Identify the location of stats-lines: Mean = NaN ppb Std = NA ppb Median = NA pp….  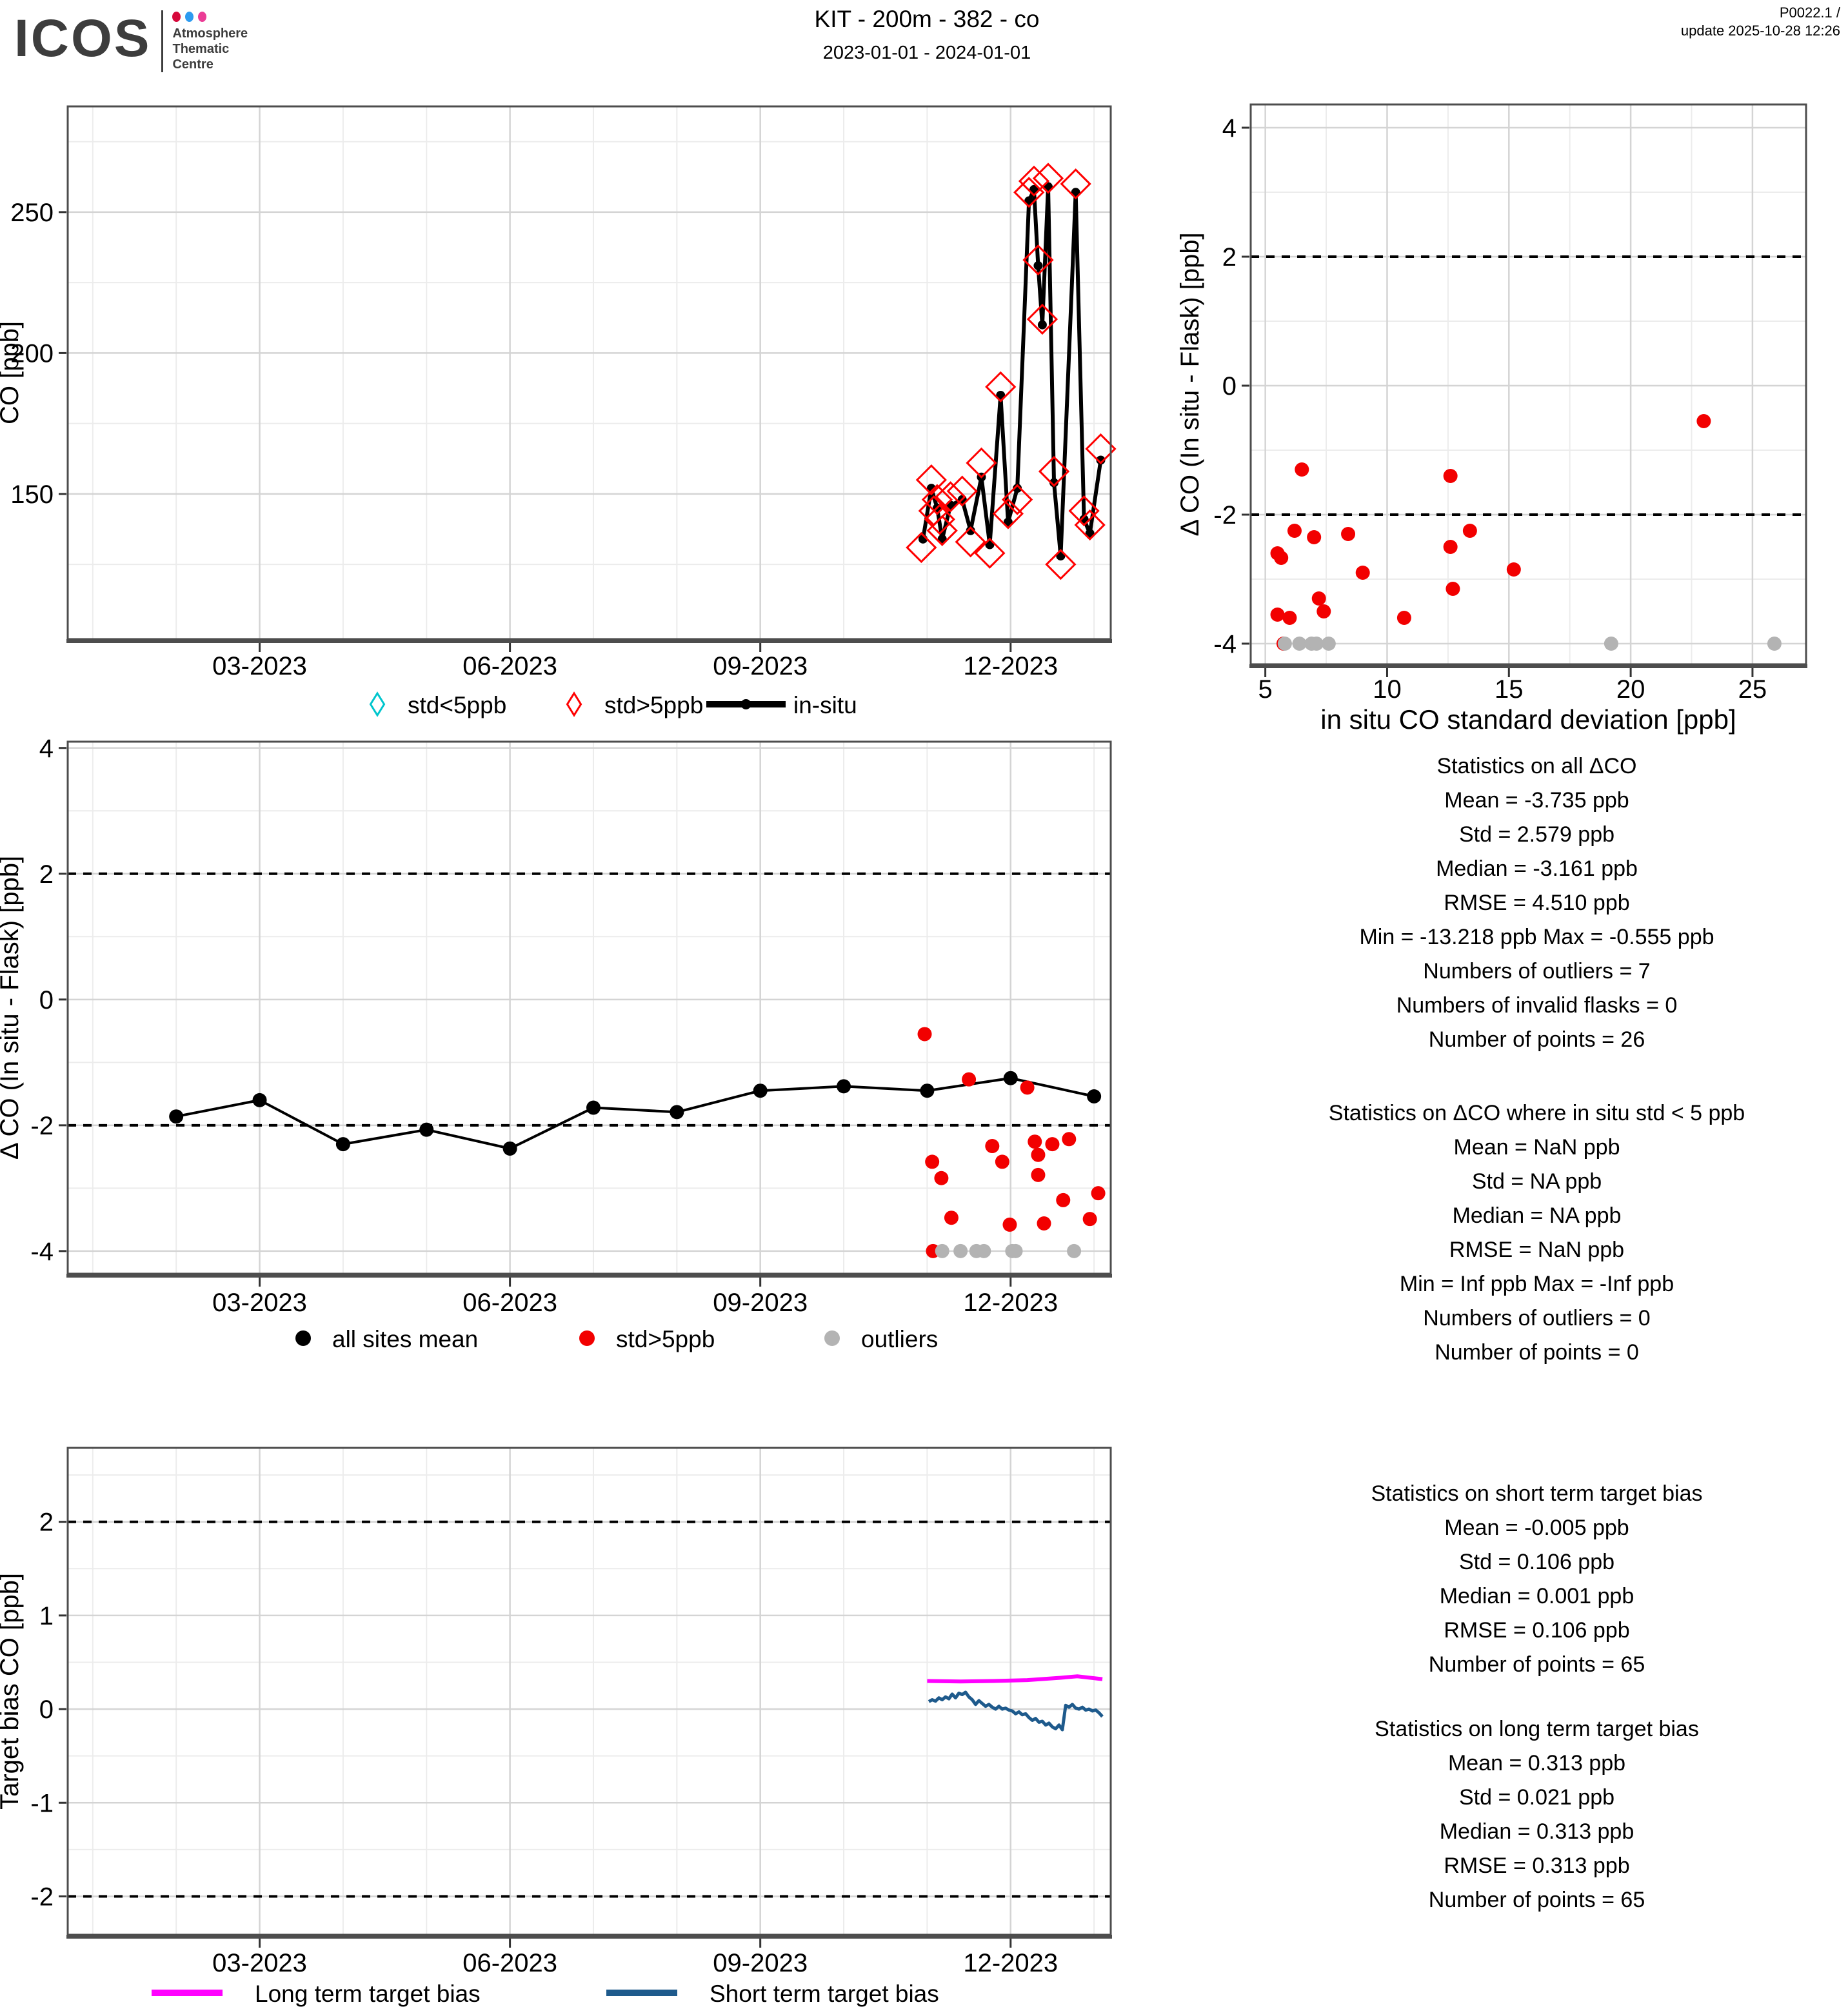
(1537, 1250).